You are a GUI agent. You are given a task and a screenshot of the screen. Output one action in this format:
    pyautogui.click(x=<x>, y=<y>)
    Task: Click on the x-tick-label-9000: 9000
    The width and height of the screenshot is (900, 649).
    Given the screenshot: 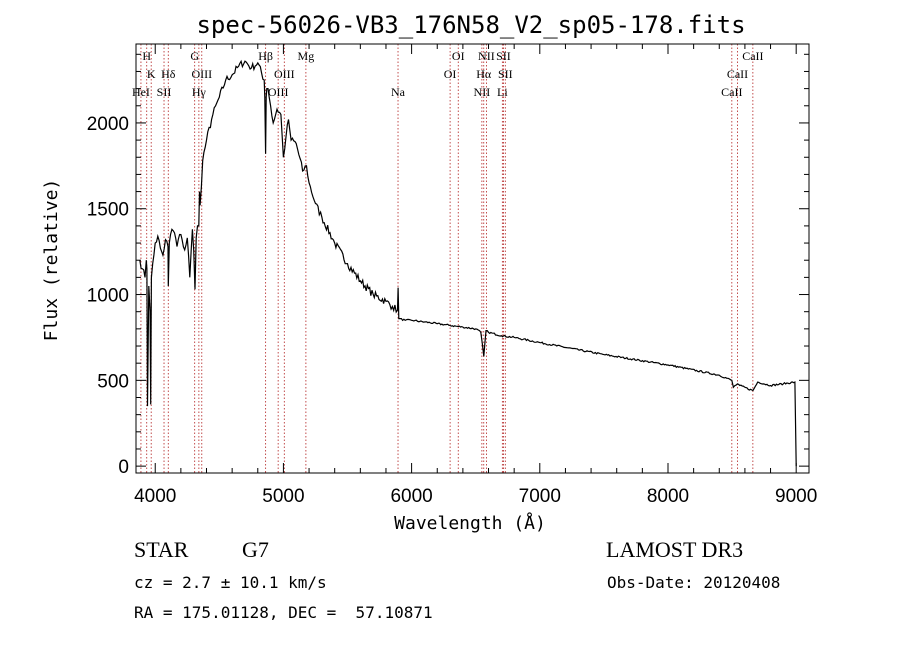 What is the action you would take?
    pyautogui.click(x=796, y=496)
    